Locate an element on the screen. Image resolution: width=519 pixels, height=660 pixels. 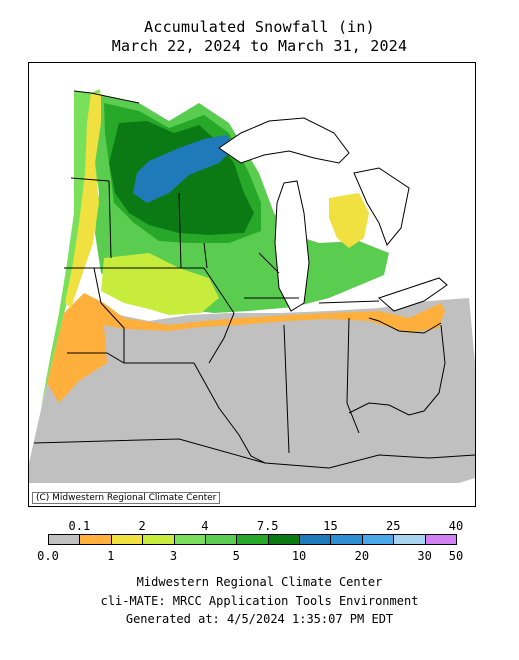
legend-top-label: 4 is located at coordinates (205, 526).